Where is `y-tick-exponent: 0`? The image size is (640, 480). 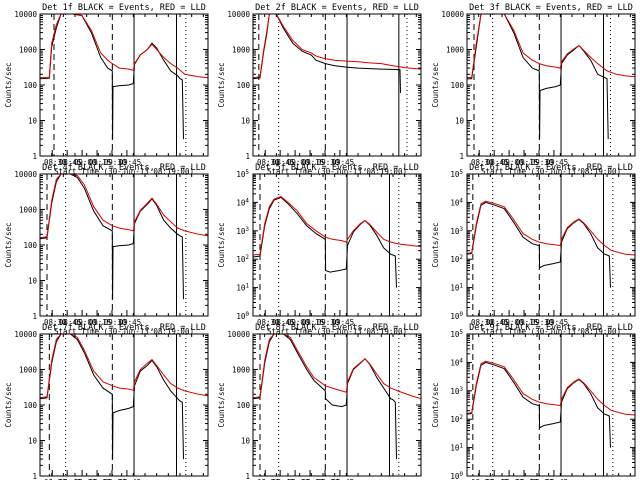 y-tick-exponent: 0 is located at coordinates (461, 314).